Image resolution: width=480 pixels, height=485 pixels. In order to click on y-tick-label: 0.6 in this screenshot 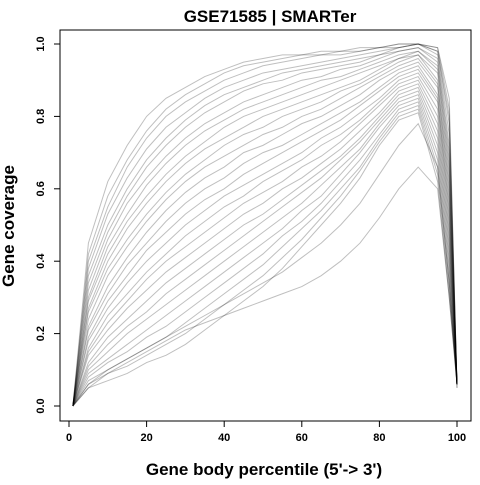, I will do `click(41, 188)`.